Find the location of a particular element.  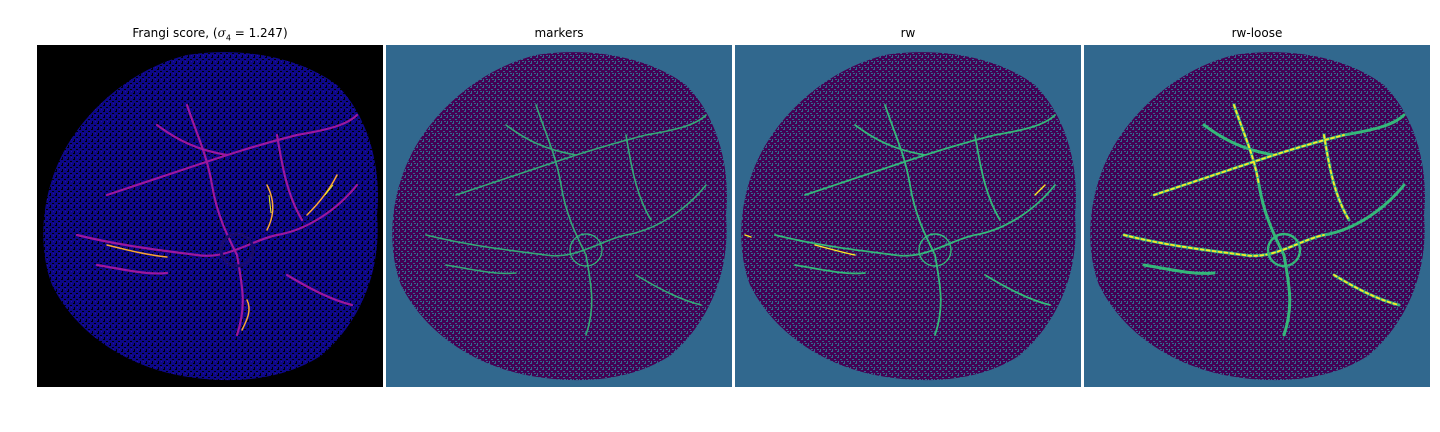

panel-title-rw-loose: rw-loose is located at coordinates (1257, 33).